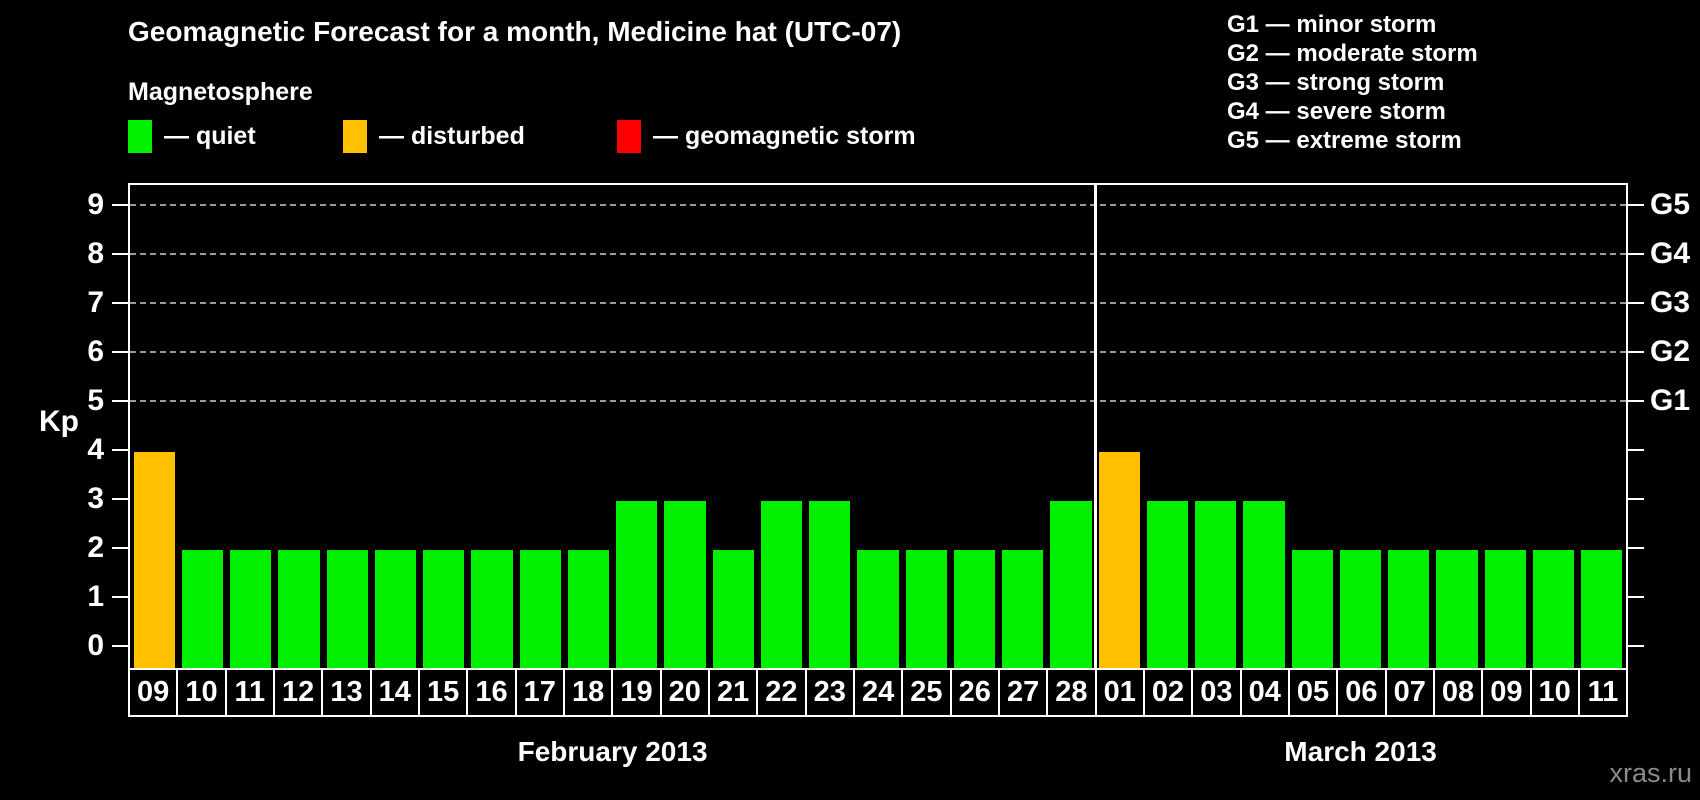 This screenshot has width=1700, height=800. I want to click on disturbed-color-swatch, so click(355, 136).